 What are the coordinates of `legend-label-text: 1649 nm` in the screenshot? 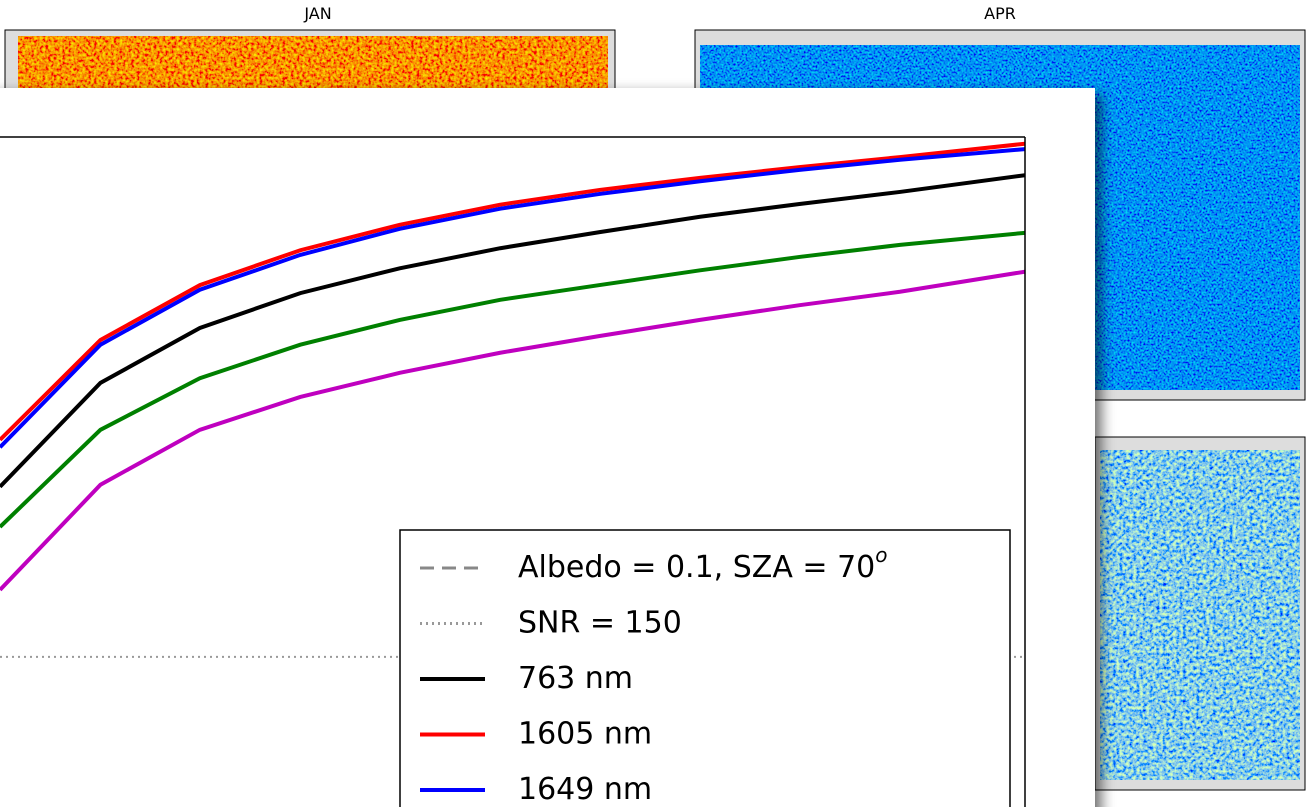 It's located at (585, 789).